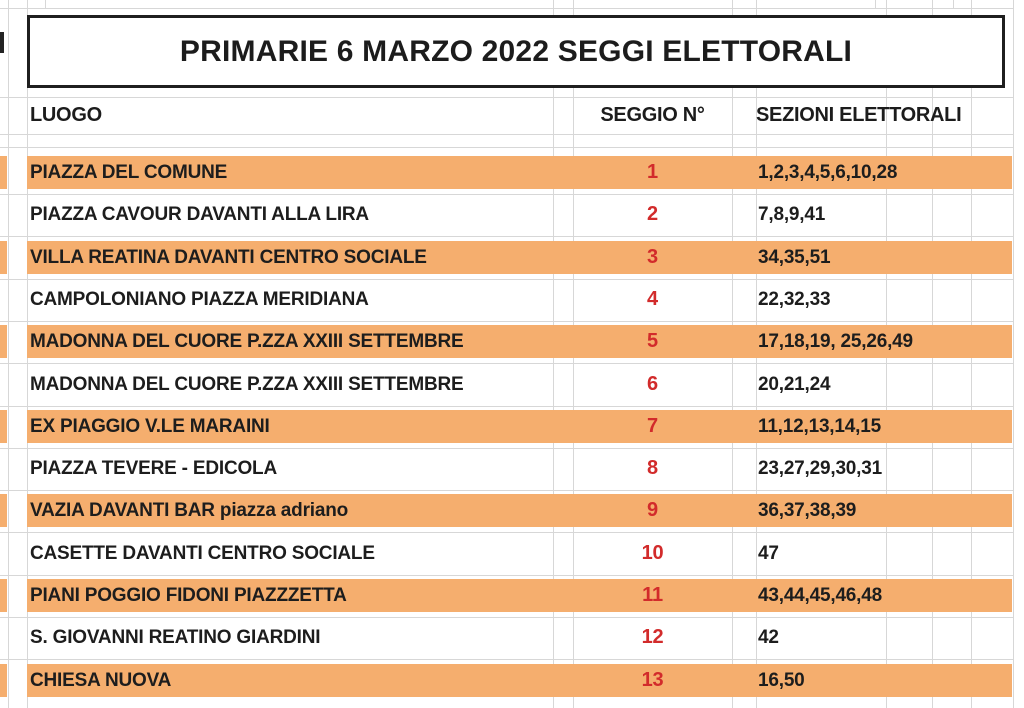 This screenshot has height=708, width=1024. Describe the element at coordinates (129, 172) in the screenshot. I see `cell-luogo: PIAZZA DEL COMUNE` at that location.